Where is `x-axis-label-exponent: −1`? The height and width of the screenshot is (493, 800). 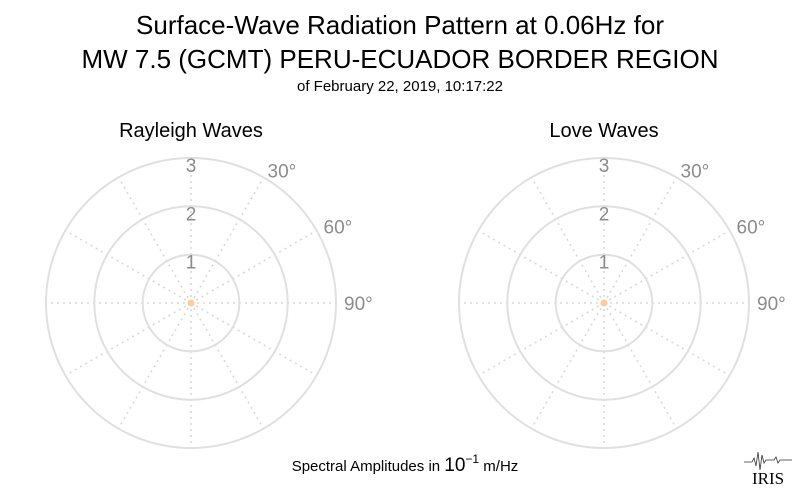
x-axis-label-exponent: −1 is located at coordinates (472, 459).